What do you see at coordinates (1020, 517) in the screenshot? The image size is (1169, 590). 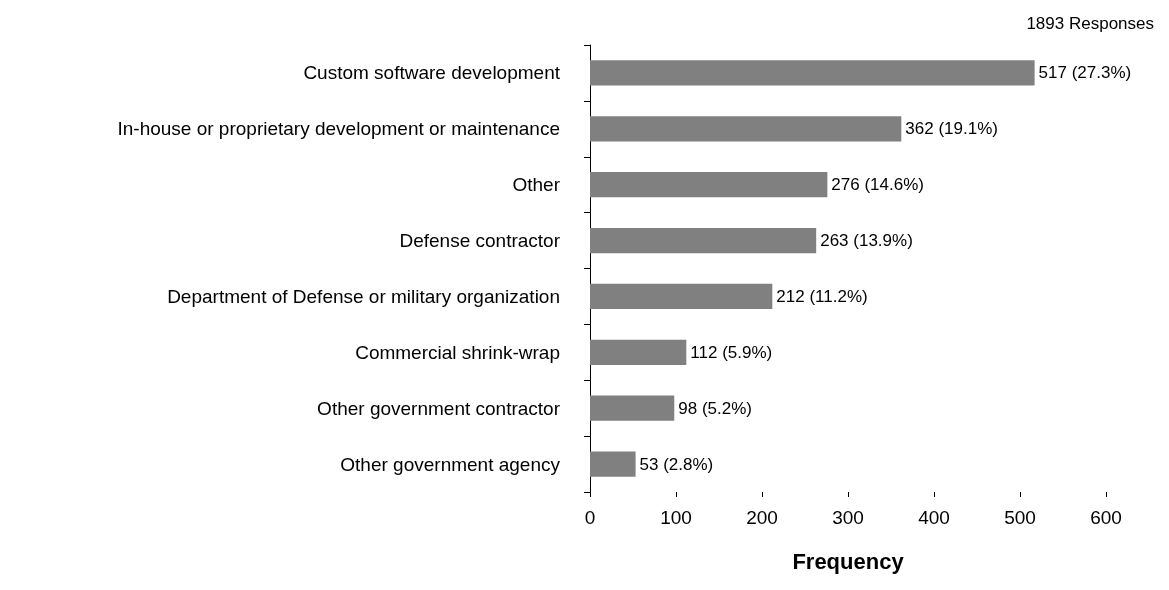 I see `x-tick-label: 500` at bounding box center [1020, 517].